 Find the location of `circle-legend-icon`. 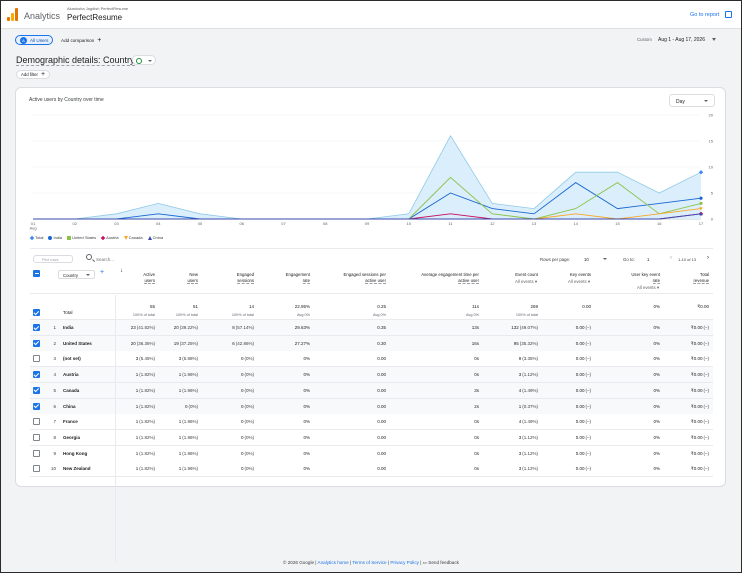

circle-legend-icon is located at coordinates (50, 237).